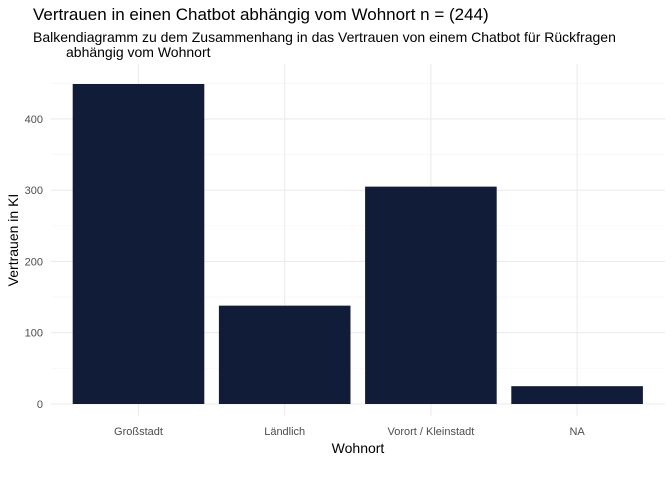 This screenshot has width=672, height=480. Describe the element at coordinates (358, 448) in the screenshot. I see `x-axis-title: Wohnort` at that location.